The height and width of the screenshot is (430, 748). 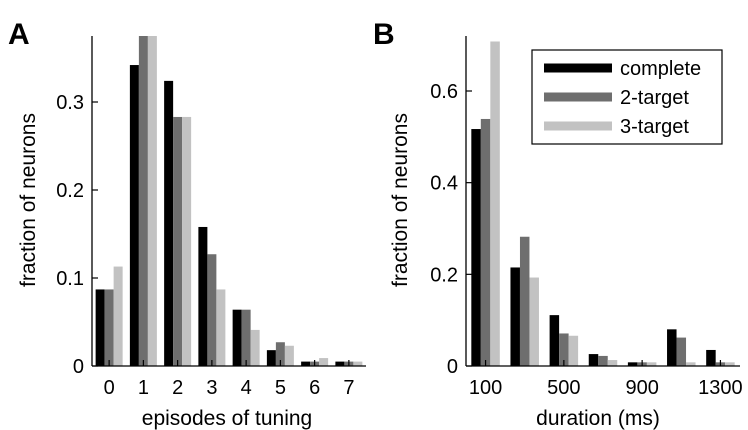 I want to click on y-tick-label-b-0.4: 0.4, so click(x=444, y=184).